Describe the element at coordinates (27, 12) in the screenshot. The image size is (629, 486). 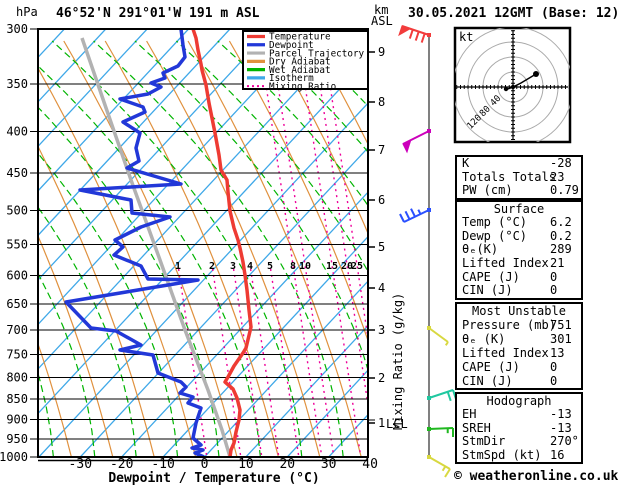
I see `pressure-axis-unit: hPa` at that location.